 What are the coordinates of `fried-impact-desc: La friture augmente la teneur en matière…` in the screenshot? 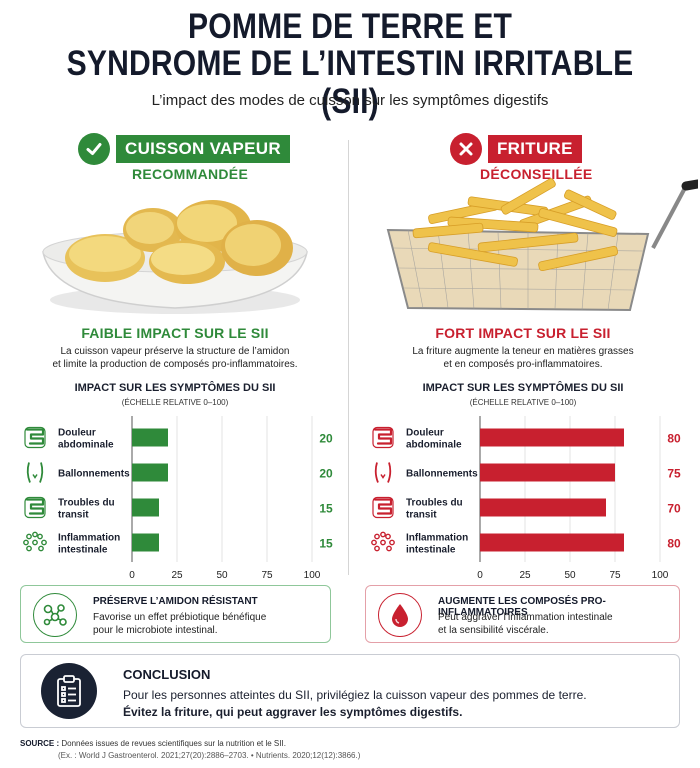 It's located at (523, 358).